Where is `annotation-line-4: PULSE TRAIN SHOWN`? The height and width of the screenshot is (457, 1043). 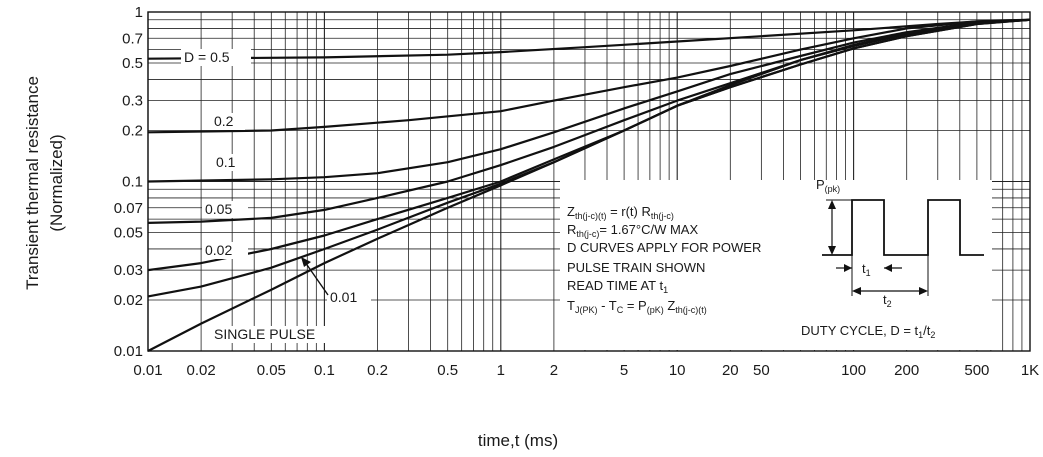 annotation-line-4: PULSE TRAIN SHOWN is located at coordinates (636, 267).